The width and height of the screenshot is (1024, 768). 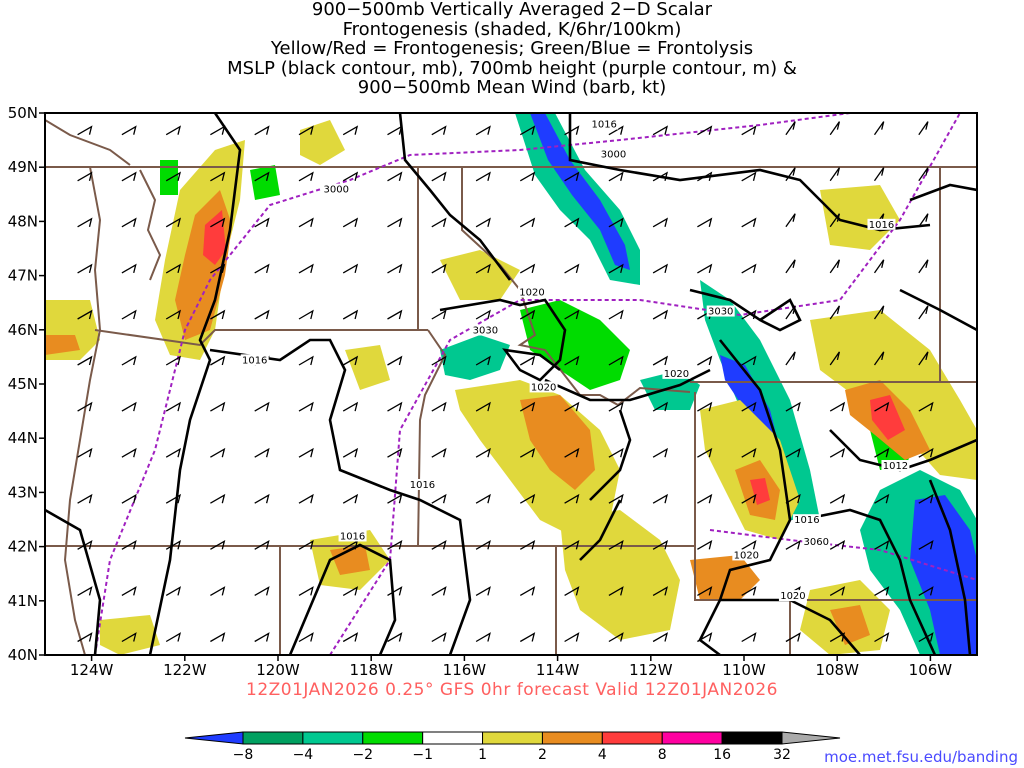 What do you see at coordinates (23, 276) in the screenshot?
I see `lat-label: 47N` at bounding box center [23, 276].